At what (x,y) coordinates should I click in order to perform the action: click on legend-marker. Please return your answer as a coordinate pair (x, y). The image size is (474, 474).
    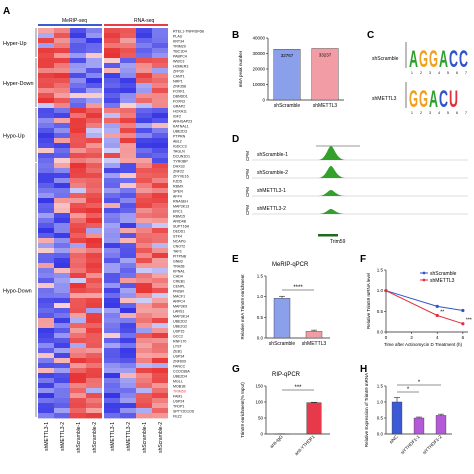
    Looking at the image, I should click on (424, 273).